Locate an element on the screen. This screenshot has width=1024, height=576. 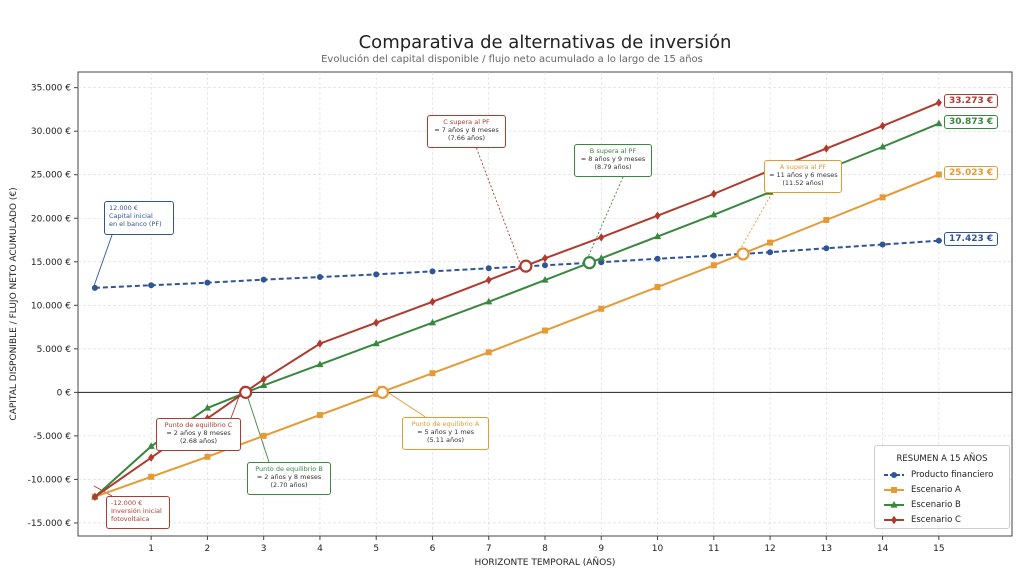
x-tick-label: 12 is located at coordinates (769, 549).